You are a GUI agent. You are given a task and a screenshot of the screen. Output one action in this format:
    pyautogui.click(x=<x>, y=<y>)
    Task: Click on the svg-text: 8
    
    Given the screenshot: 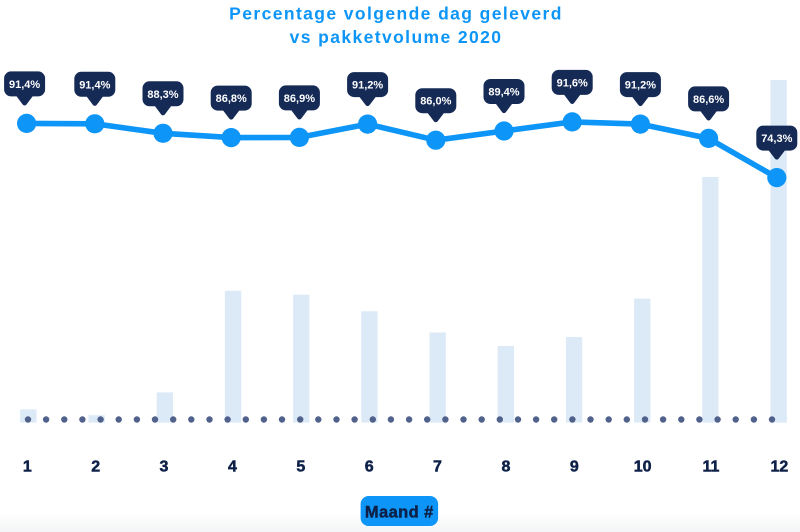 What is the action you would take?
    pyautogui.click(x=505, y=467)
    